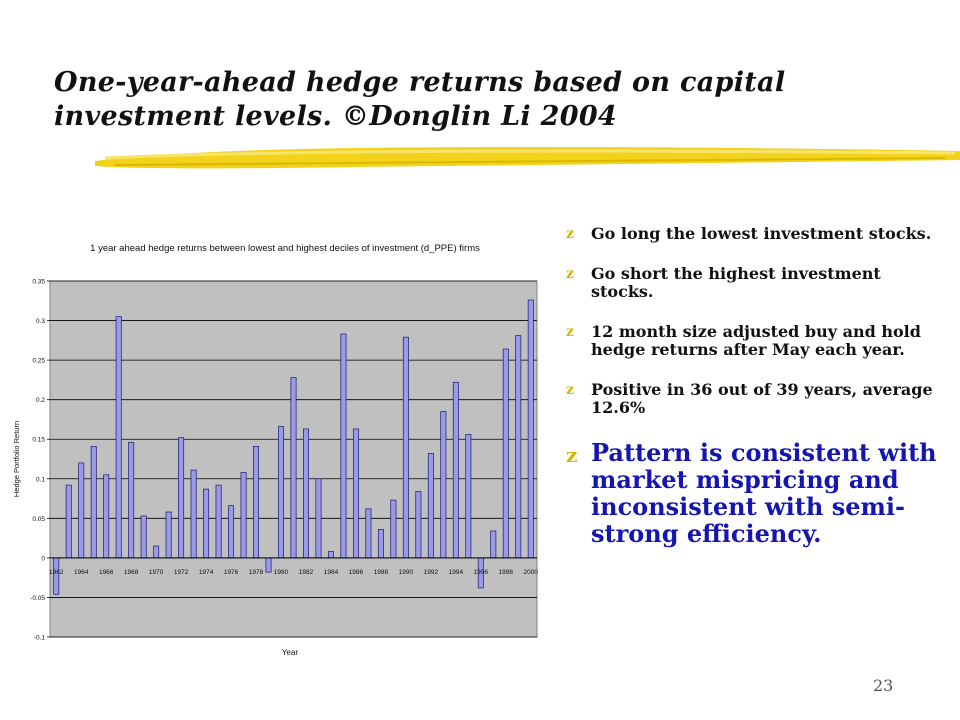  What do you see at coordinates (81, 572) in the screenshot?
I see `x-tick-label: 1964` at bounding box center [81, 572].